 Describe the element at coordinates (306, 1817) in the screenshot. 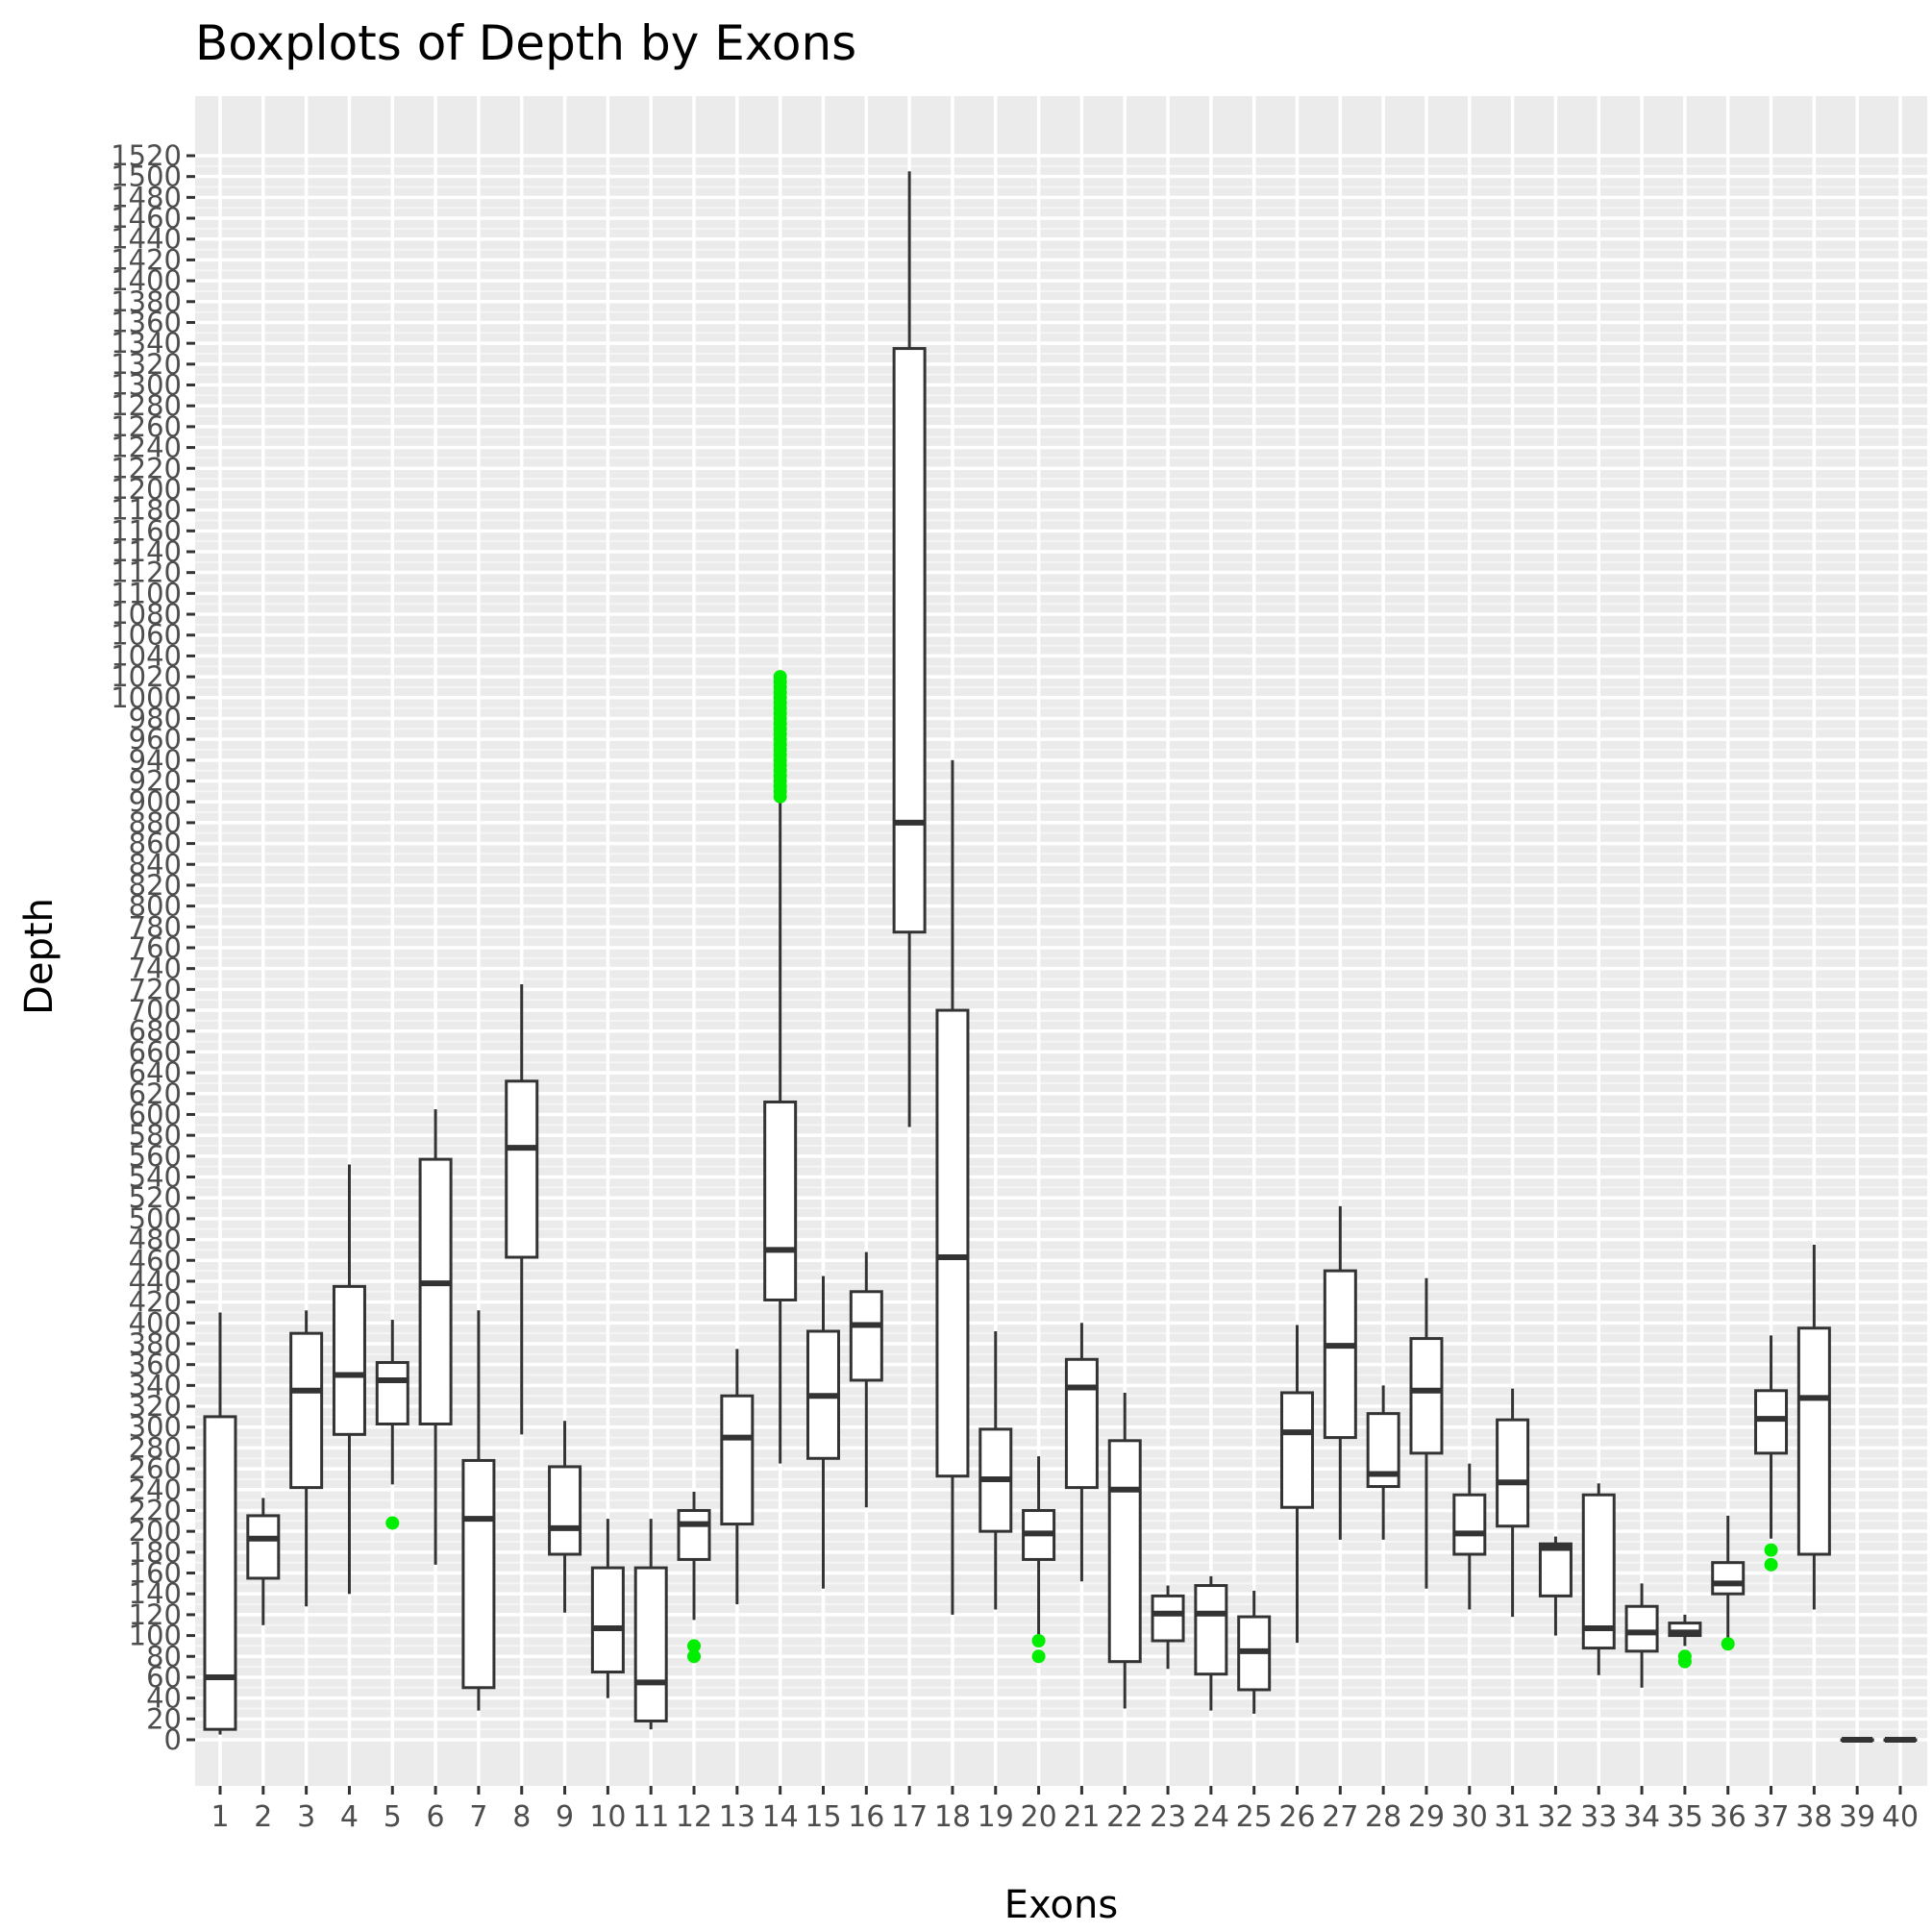

I see `x-tick-label: 3` at that location.